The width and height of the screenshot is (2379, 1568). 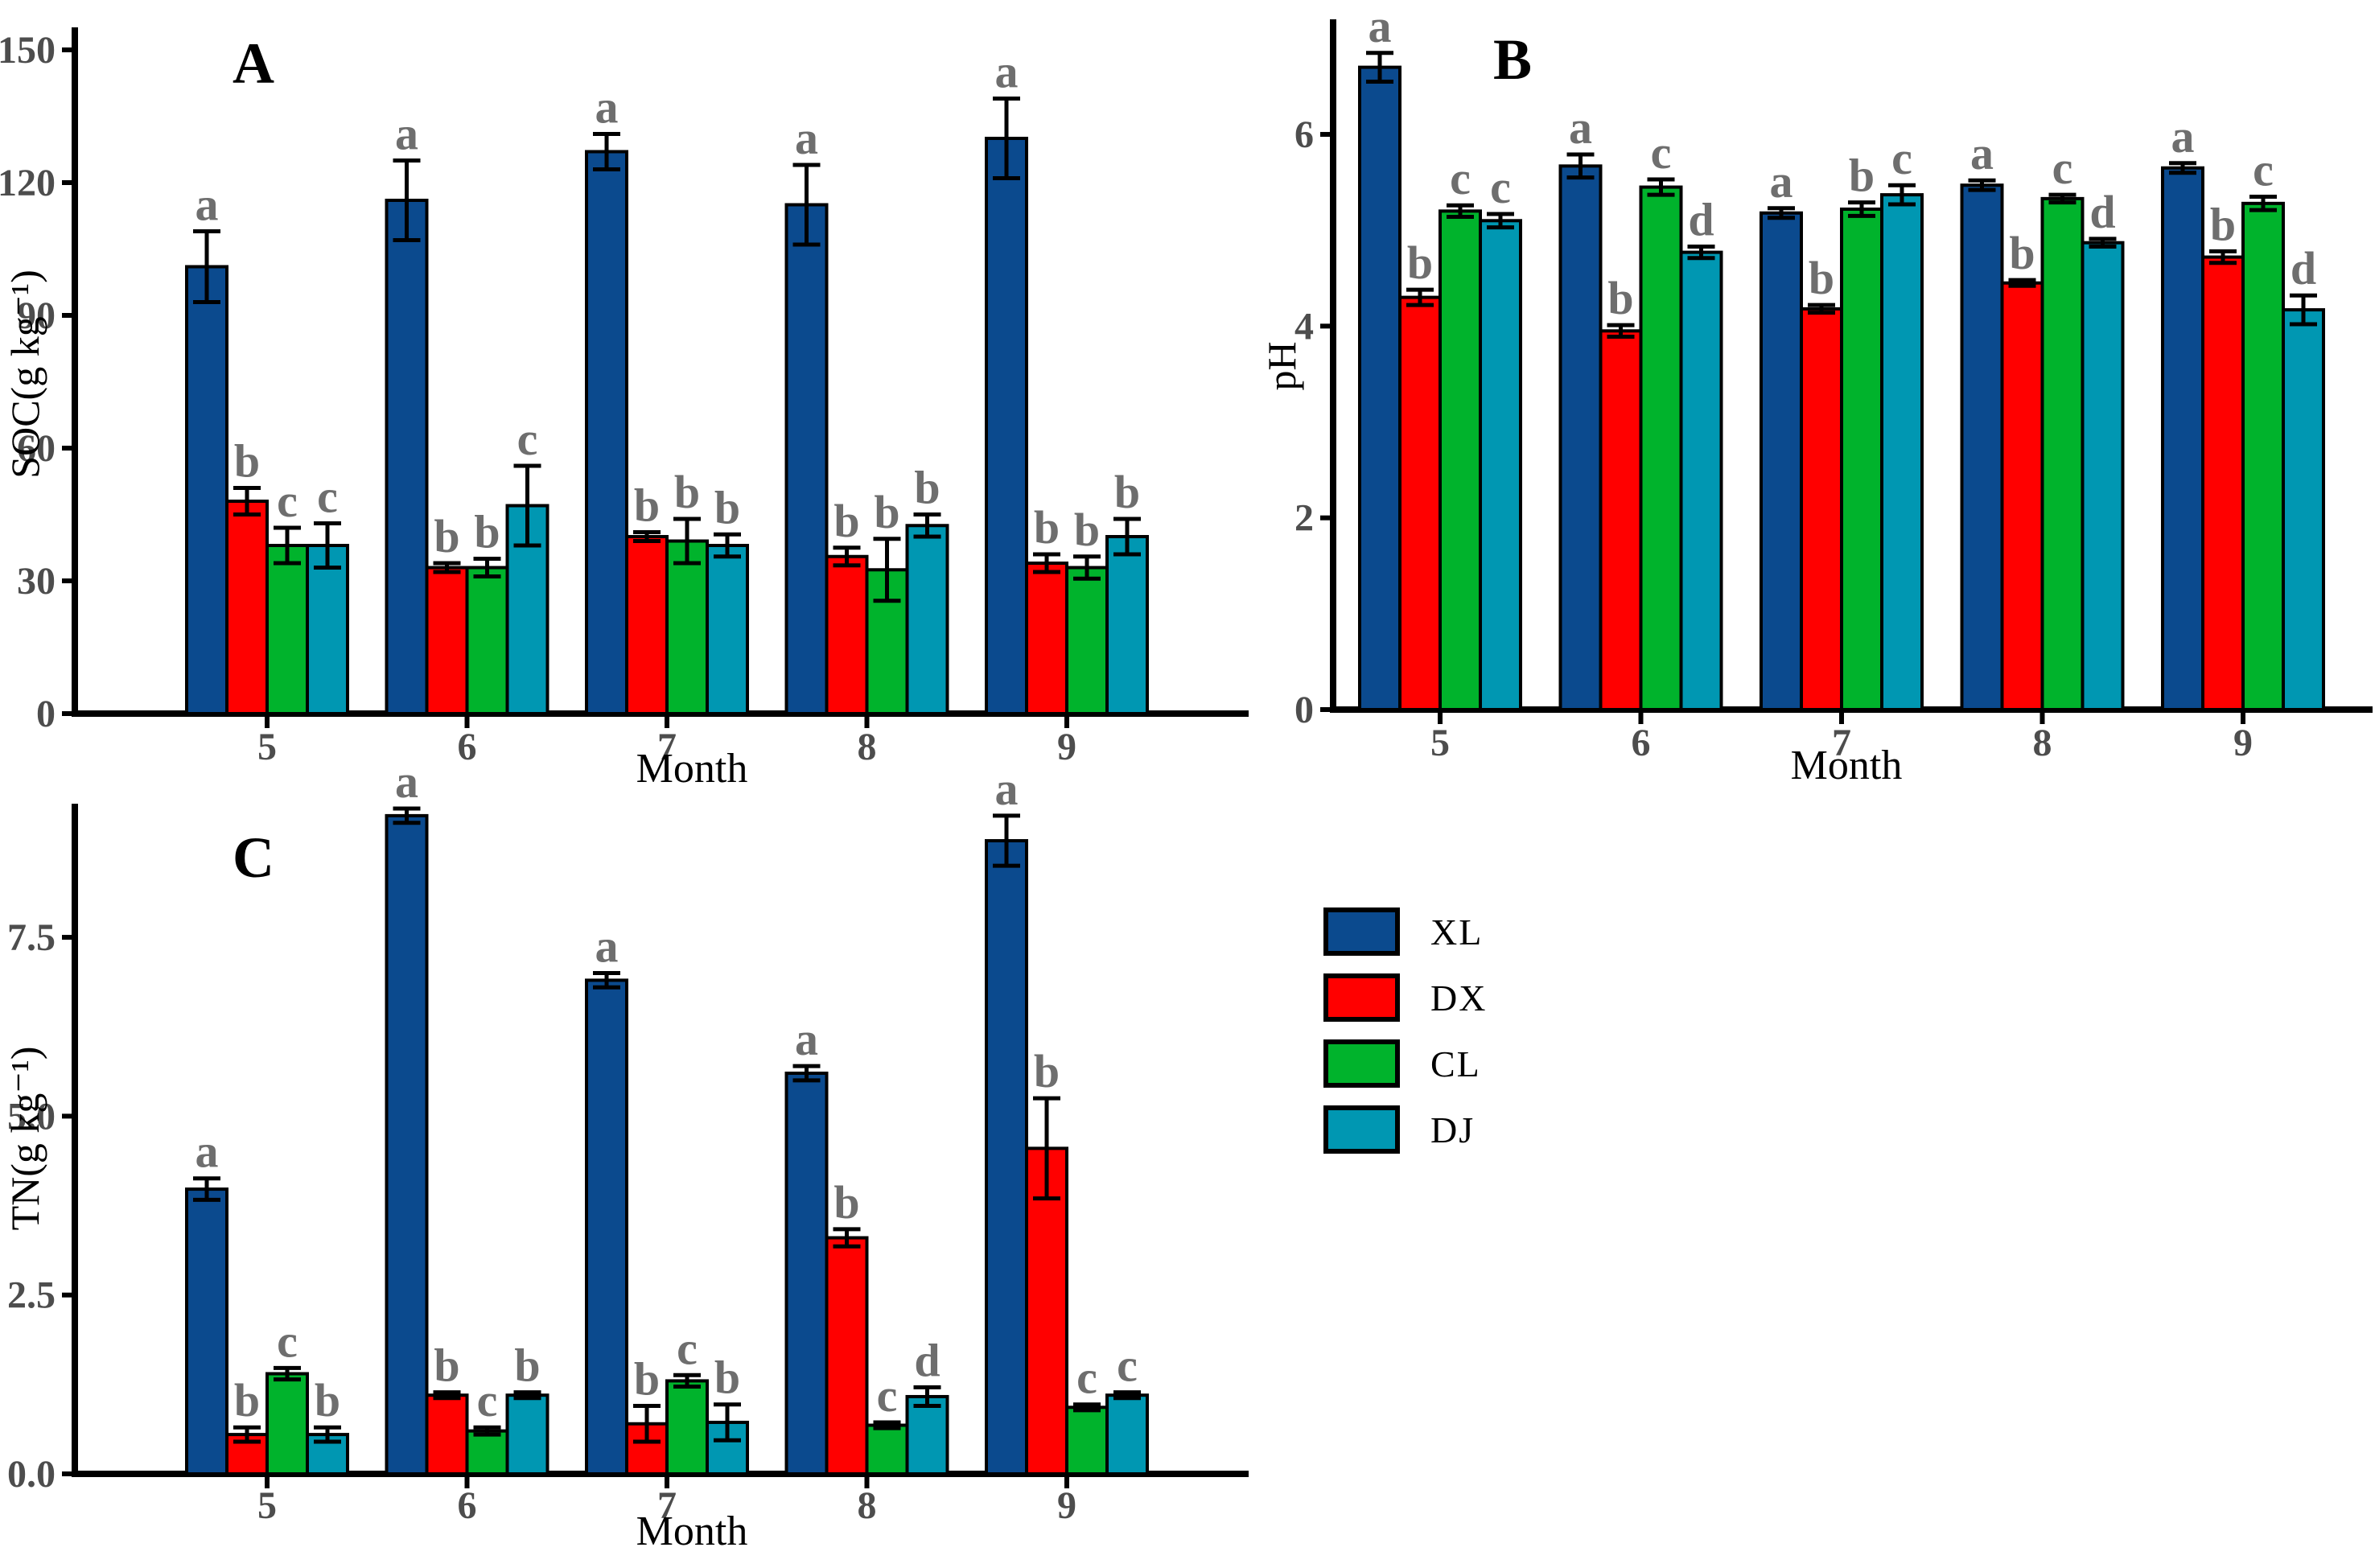 I want to click on y-tick-label: 30, so click(x=36, y=581).